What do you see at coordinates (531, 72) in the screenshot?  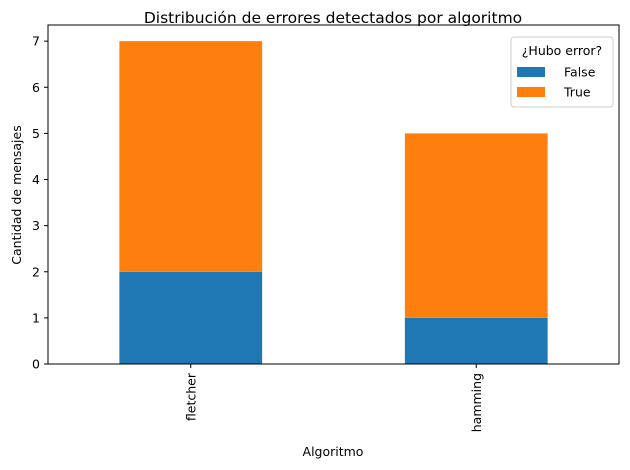 I see `legend-swatch-false` at bounding box center [531, 72].